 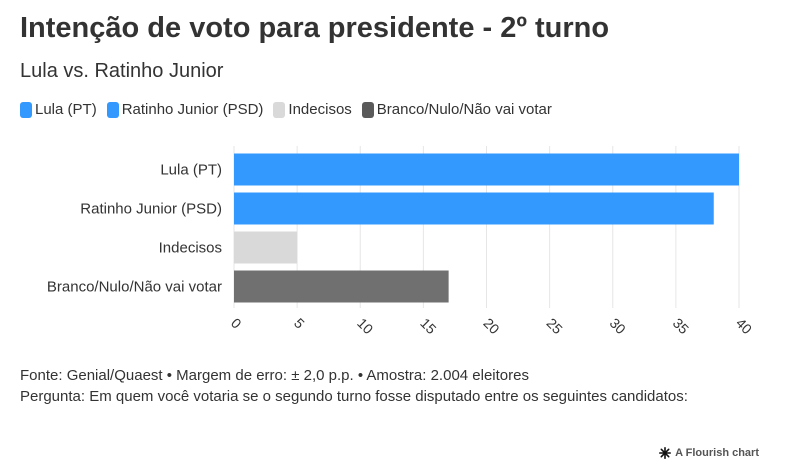 I want to click on legend-item-branco-nulo: Branco/Nulo/Não vai votar, so click(x=456, y=109).